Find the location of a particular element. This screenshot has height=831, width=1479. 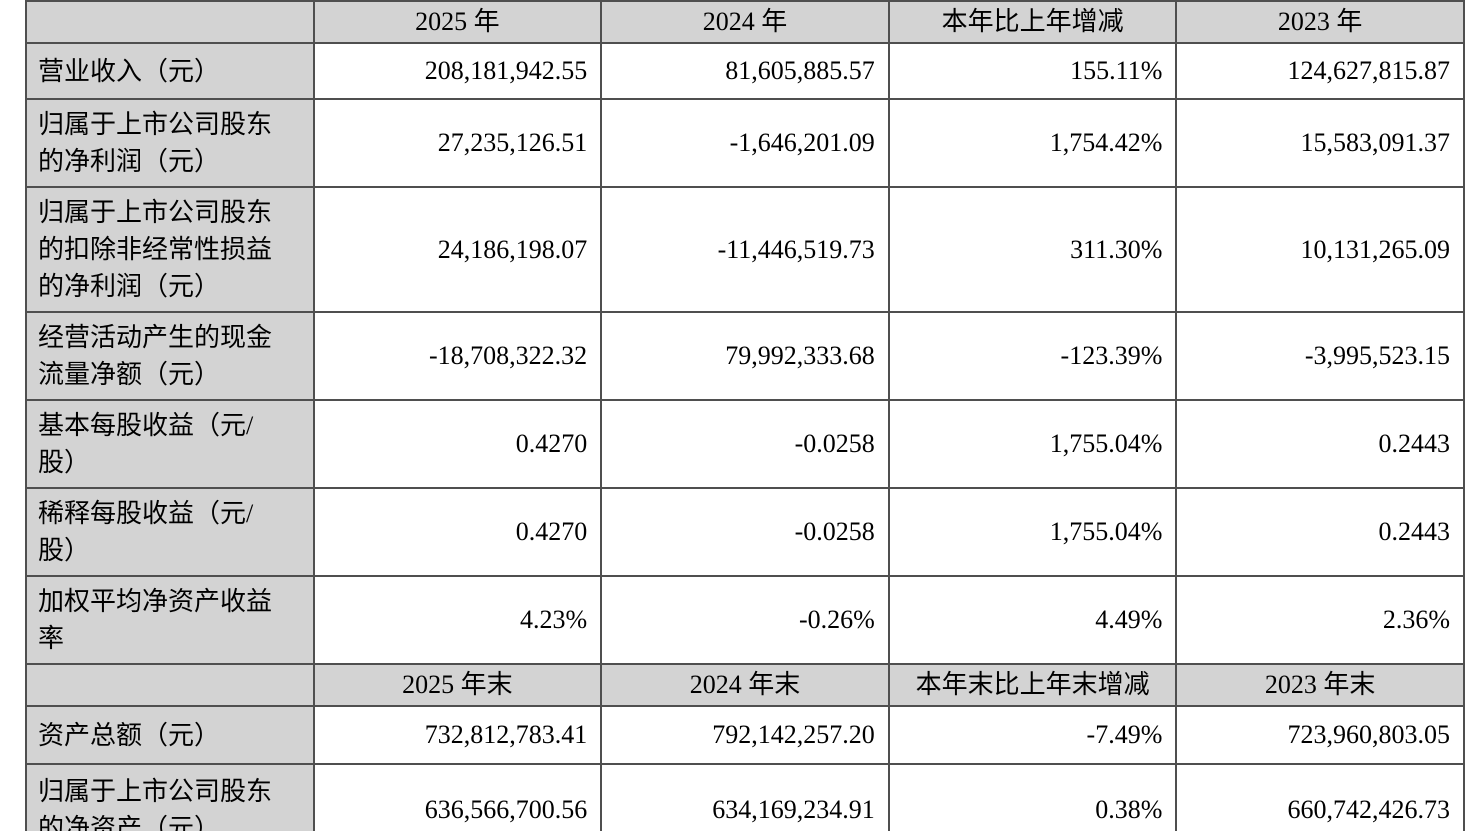

value-cell: 24,186,198.07 is located at coordinates (457, 249).